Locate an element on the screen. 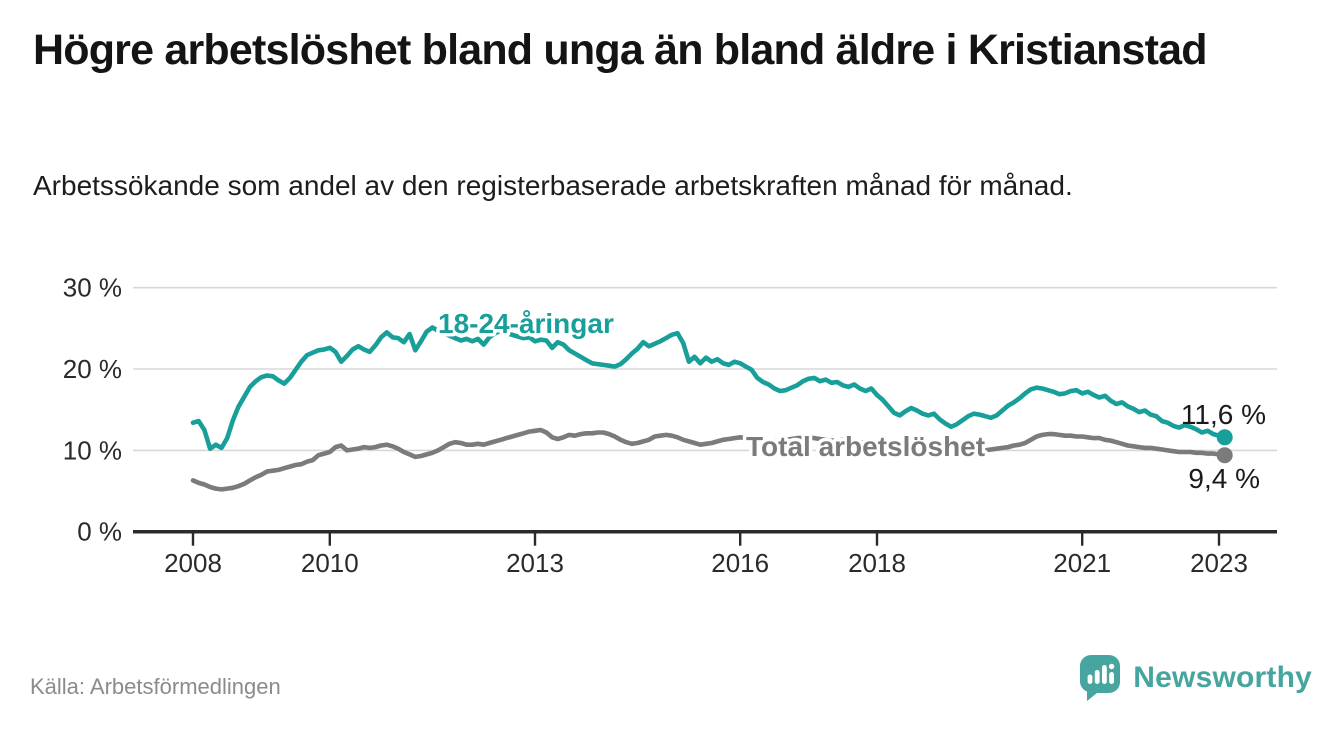 The width and height of the screenshot is (1340, 734). series-line-total is located at coordinates (708, 459).